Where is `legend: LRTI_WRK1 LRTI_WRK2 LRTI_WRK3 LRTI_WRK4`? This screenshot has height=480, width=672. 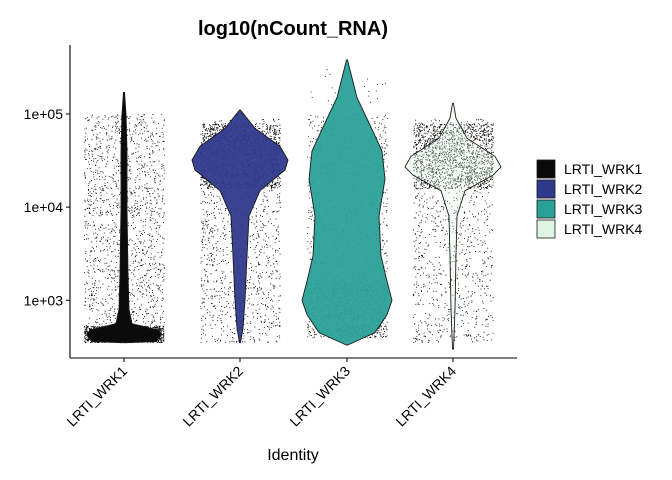 legend: LRTI_WRK1 LRTI_WRK2 LRTI_WRK3 LRTI_WRK4 is located at coordinates (589, 199).